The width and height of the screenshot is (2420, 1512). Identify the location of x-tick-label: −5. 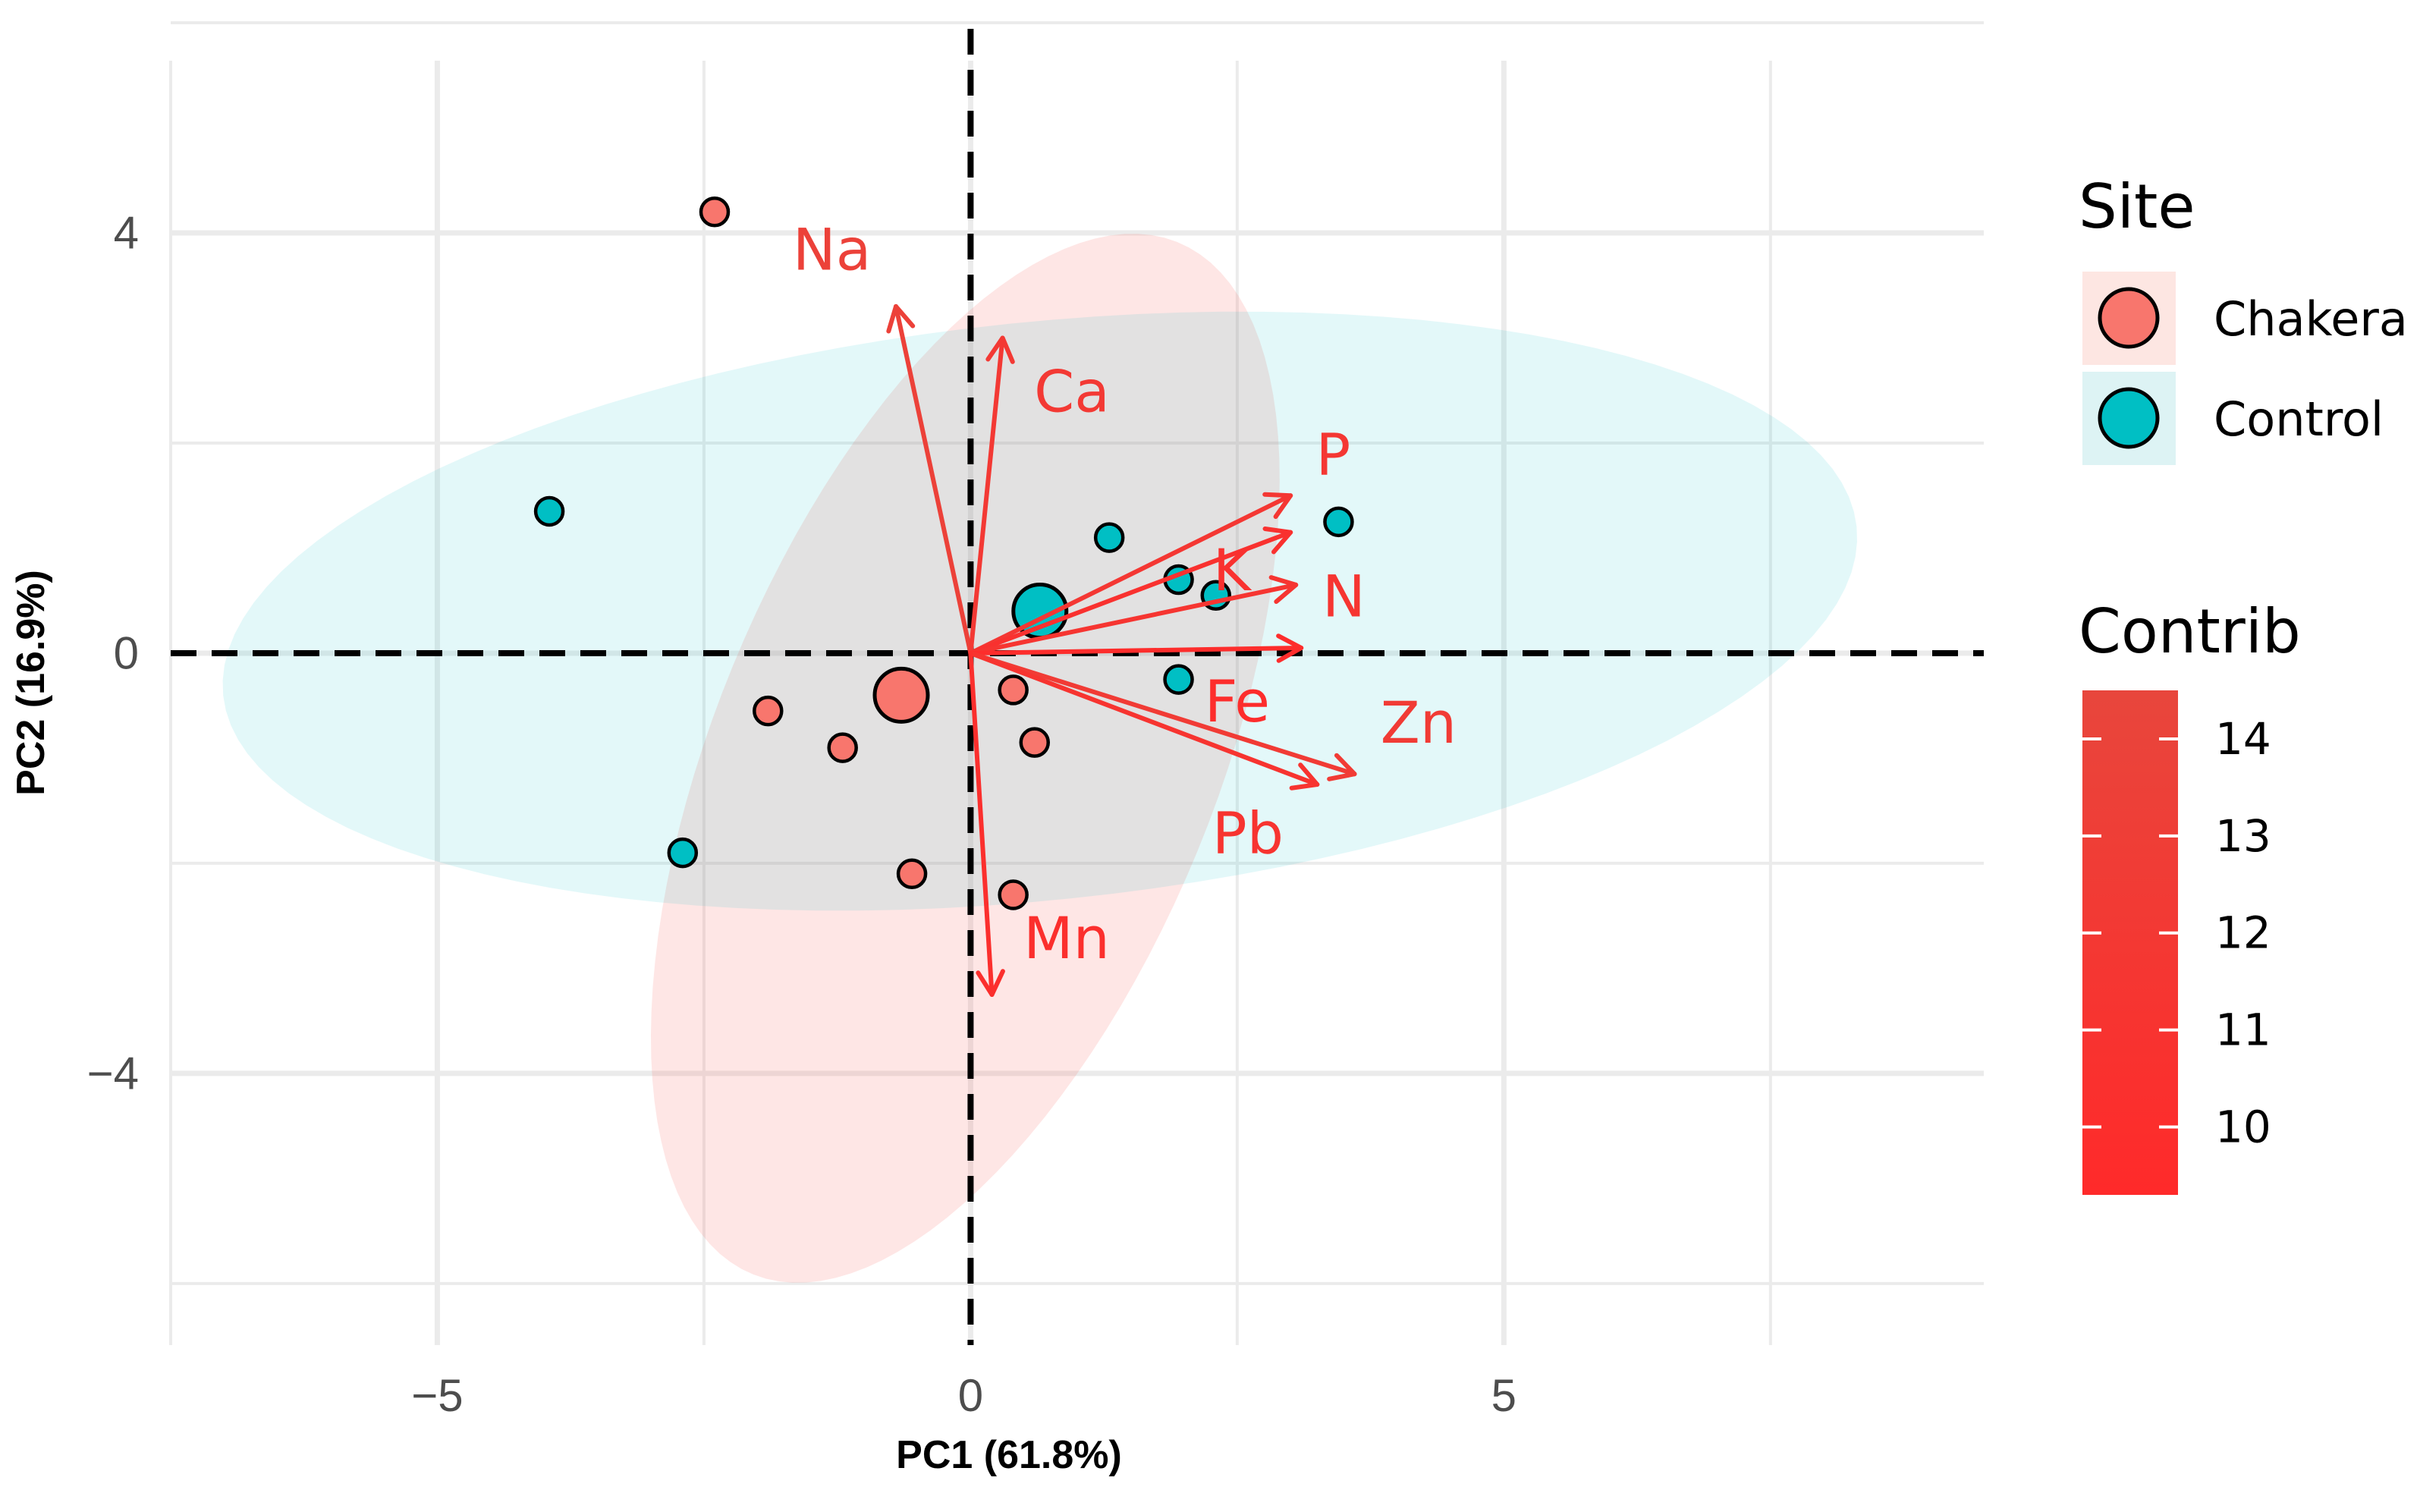
(437, 1395).